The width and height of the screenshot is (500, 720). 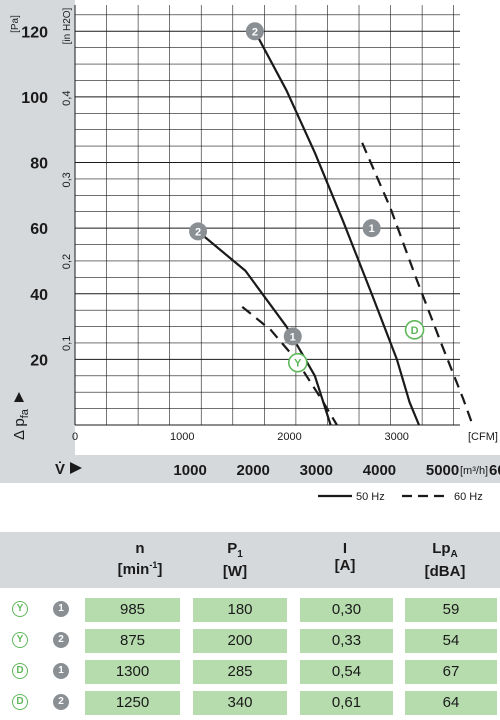 I want to click on y-tick-pa: 120, so click(x=34, y=32).